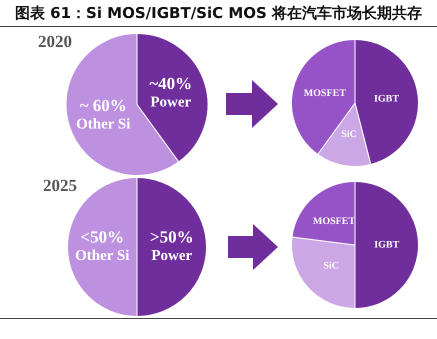 This screenshot has width=437, height=339. What do you see at coordinates (55, 42) in the screenshot?
I see `chart-subtitle: 2020` at bounding box center [55, 42].